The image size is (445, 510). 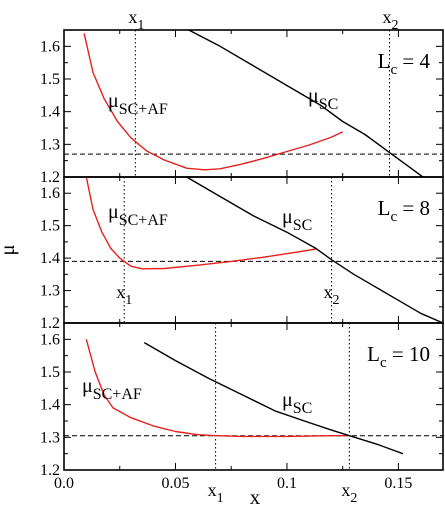 I want to click on panel-label-value: = 10, so click(x=408, y=354).